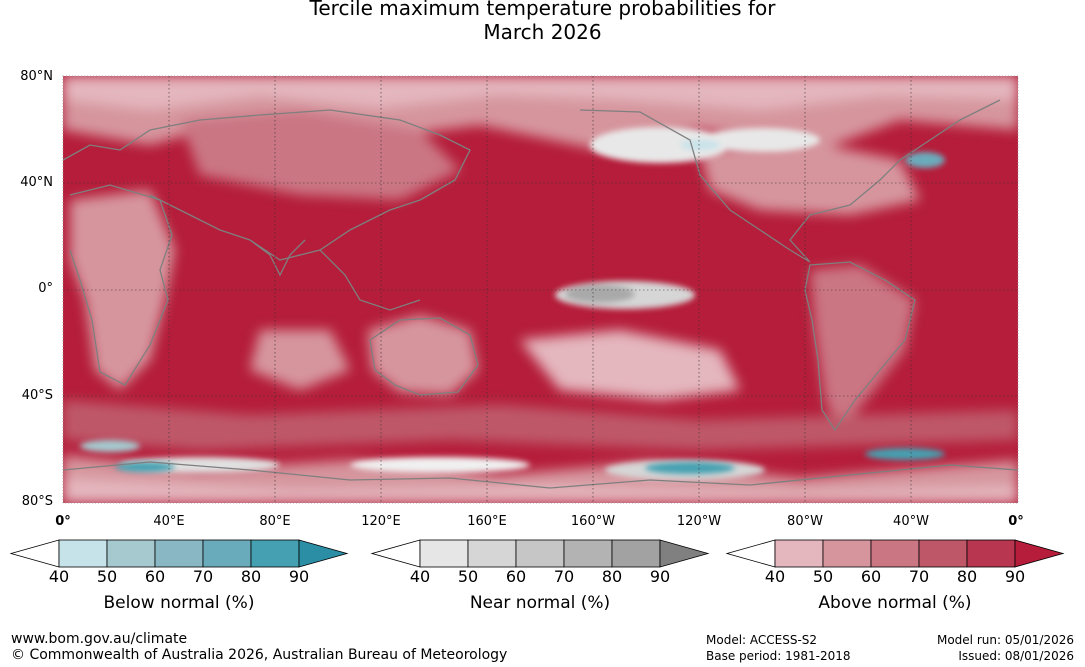 This screenshot has height=667, width=1085. I want to click on lat-label-80n: 80°N, so click(36, 76).